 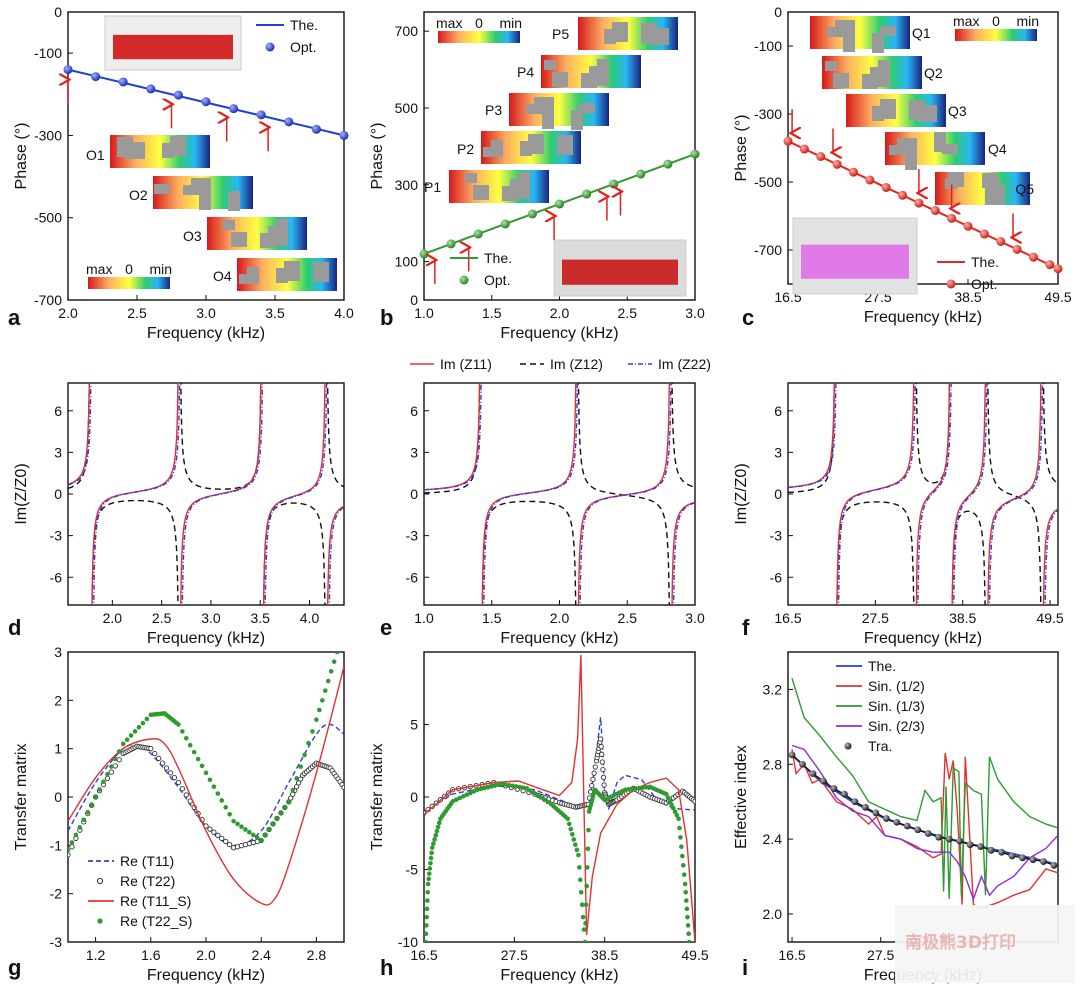 I want to click on watermark-text: 南极熊3D打印, so click(x=960, y=943).